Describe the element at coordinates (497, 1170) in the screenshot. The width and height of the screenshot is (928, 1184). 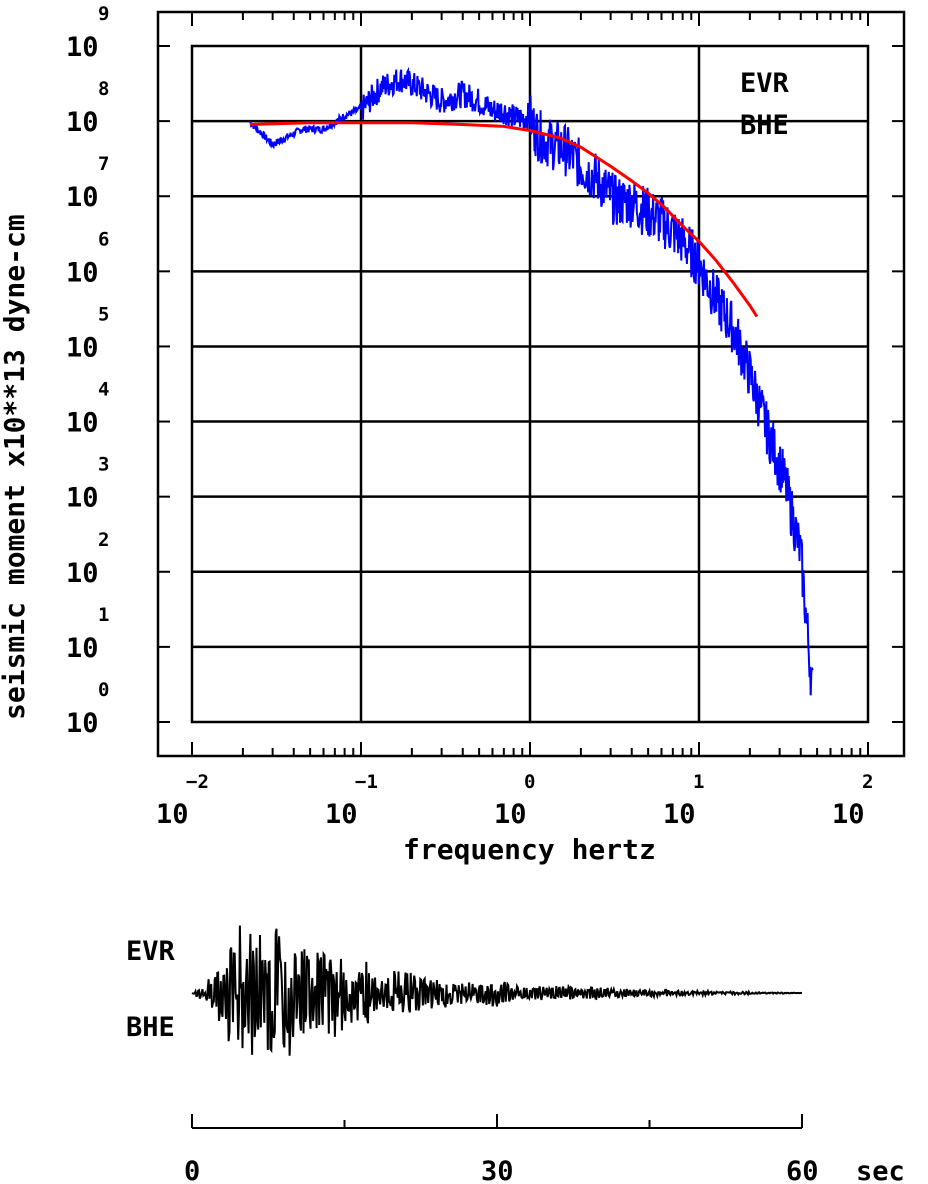
I see `time-tick-label: 30` at that location.